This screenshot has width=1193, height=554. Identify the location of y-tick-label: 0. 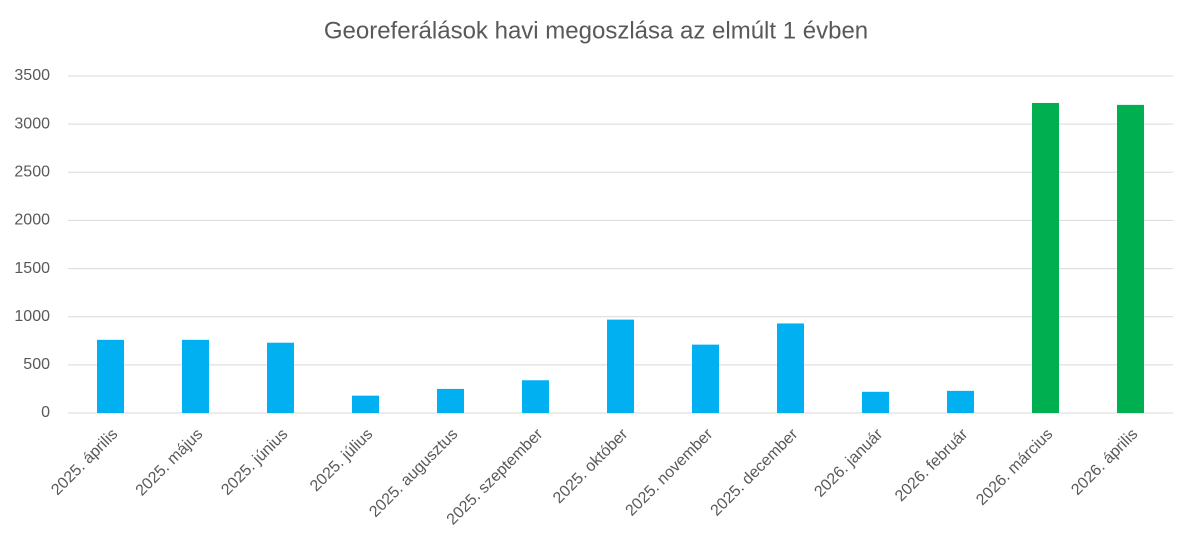
(45, 412).